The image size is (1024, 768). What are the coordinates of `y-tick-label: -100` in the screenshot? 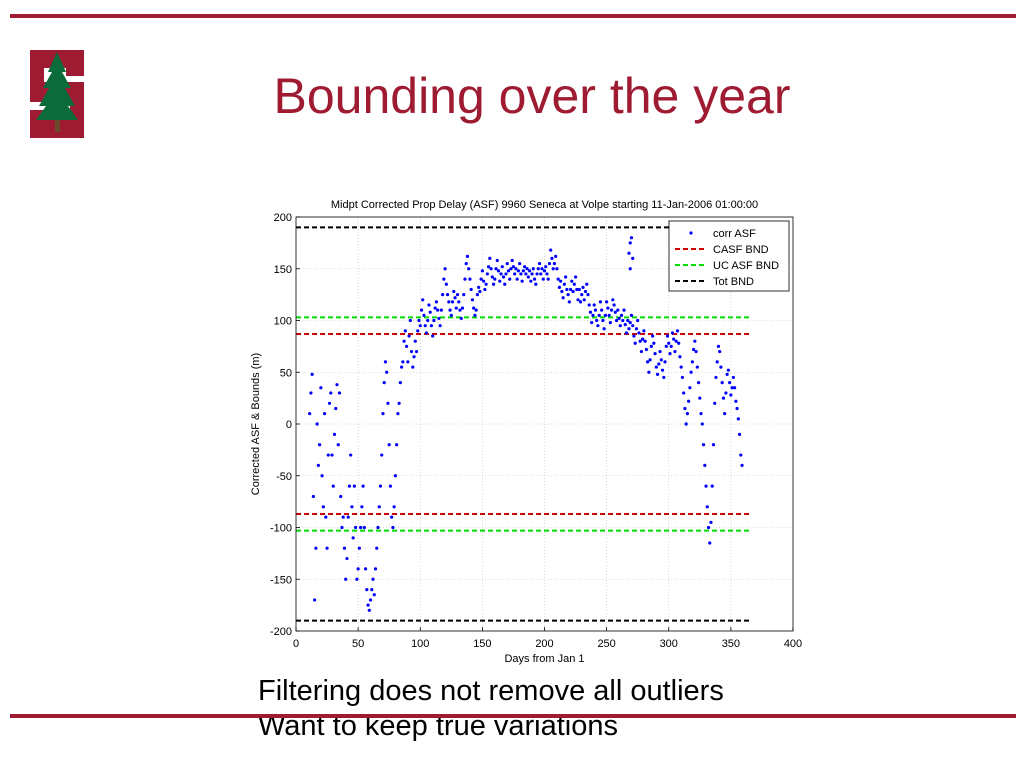 It's located at (281, 529).